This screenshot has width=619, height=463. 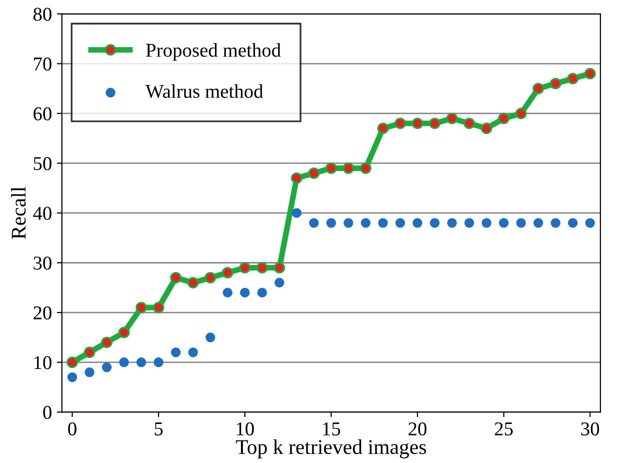 What do you see at coordinates (590, 429) in the screenshot?
I see `x-tick-label: 30` at bounding box center [590, 429].